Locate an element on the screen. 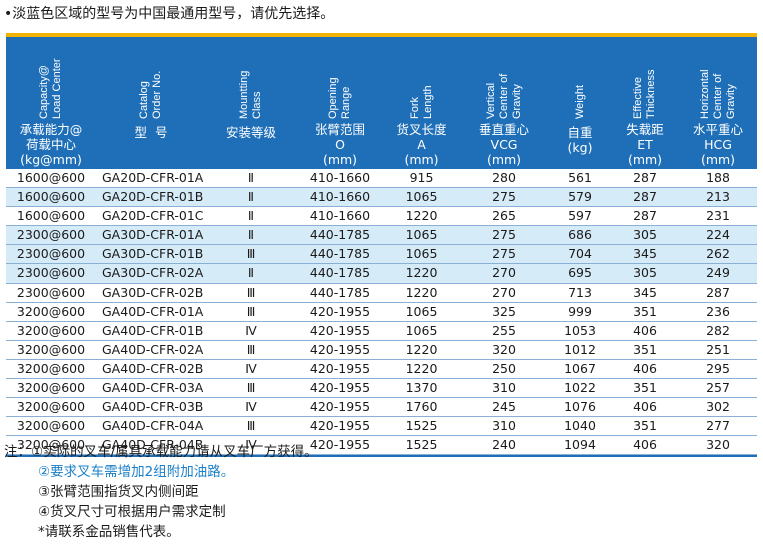 This screenshot has height=547, width=763. cell-hcg: 188 is located at coordinates (718, 177).